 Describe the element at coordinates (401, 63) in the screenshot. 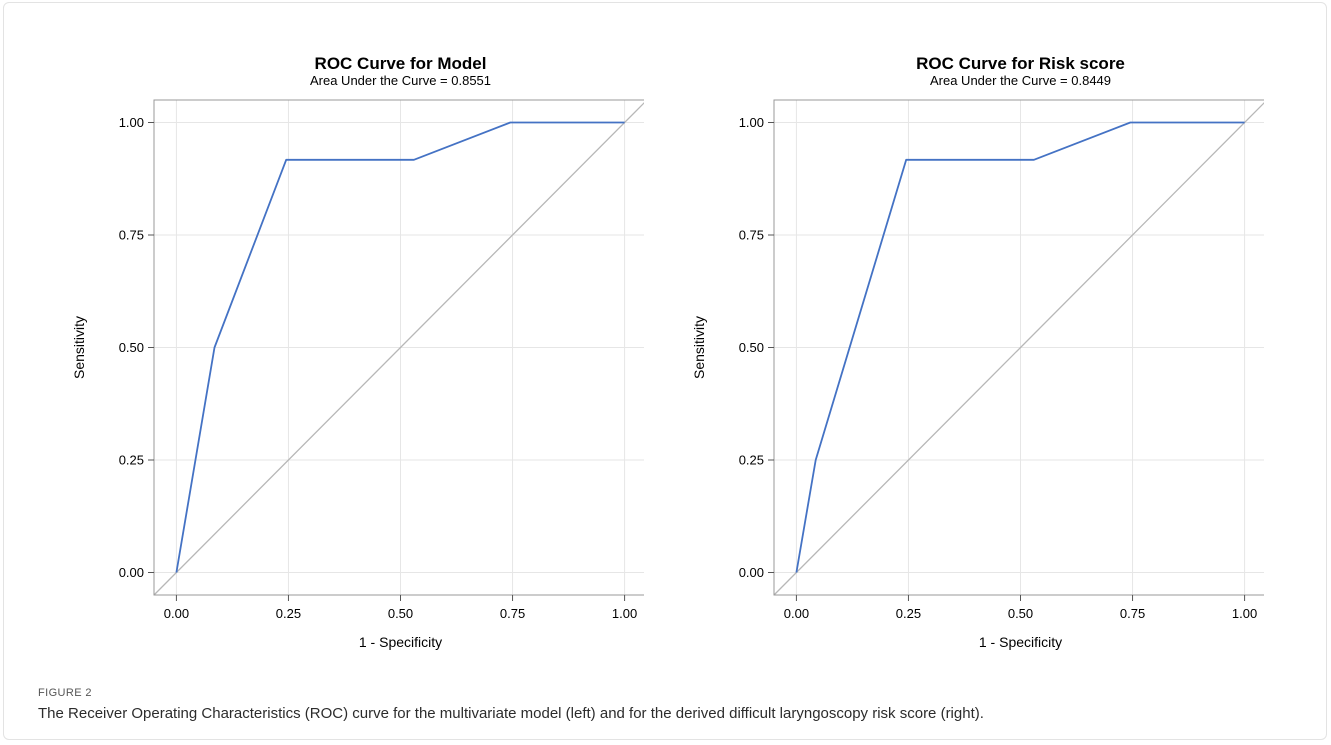

I see `chart-title: ROC Curve for Model` at that location.